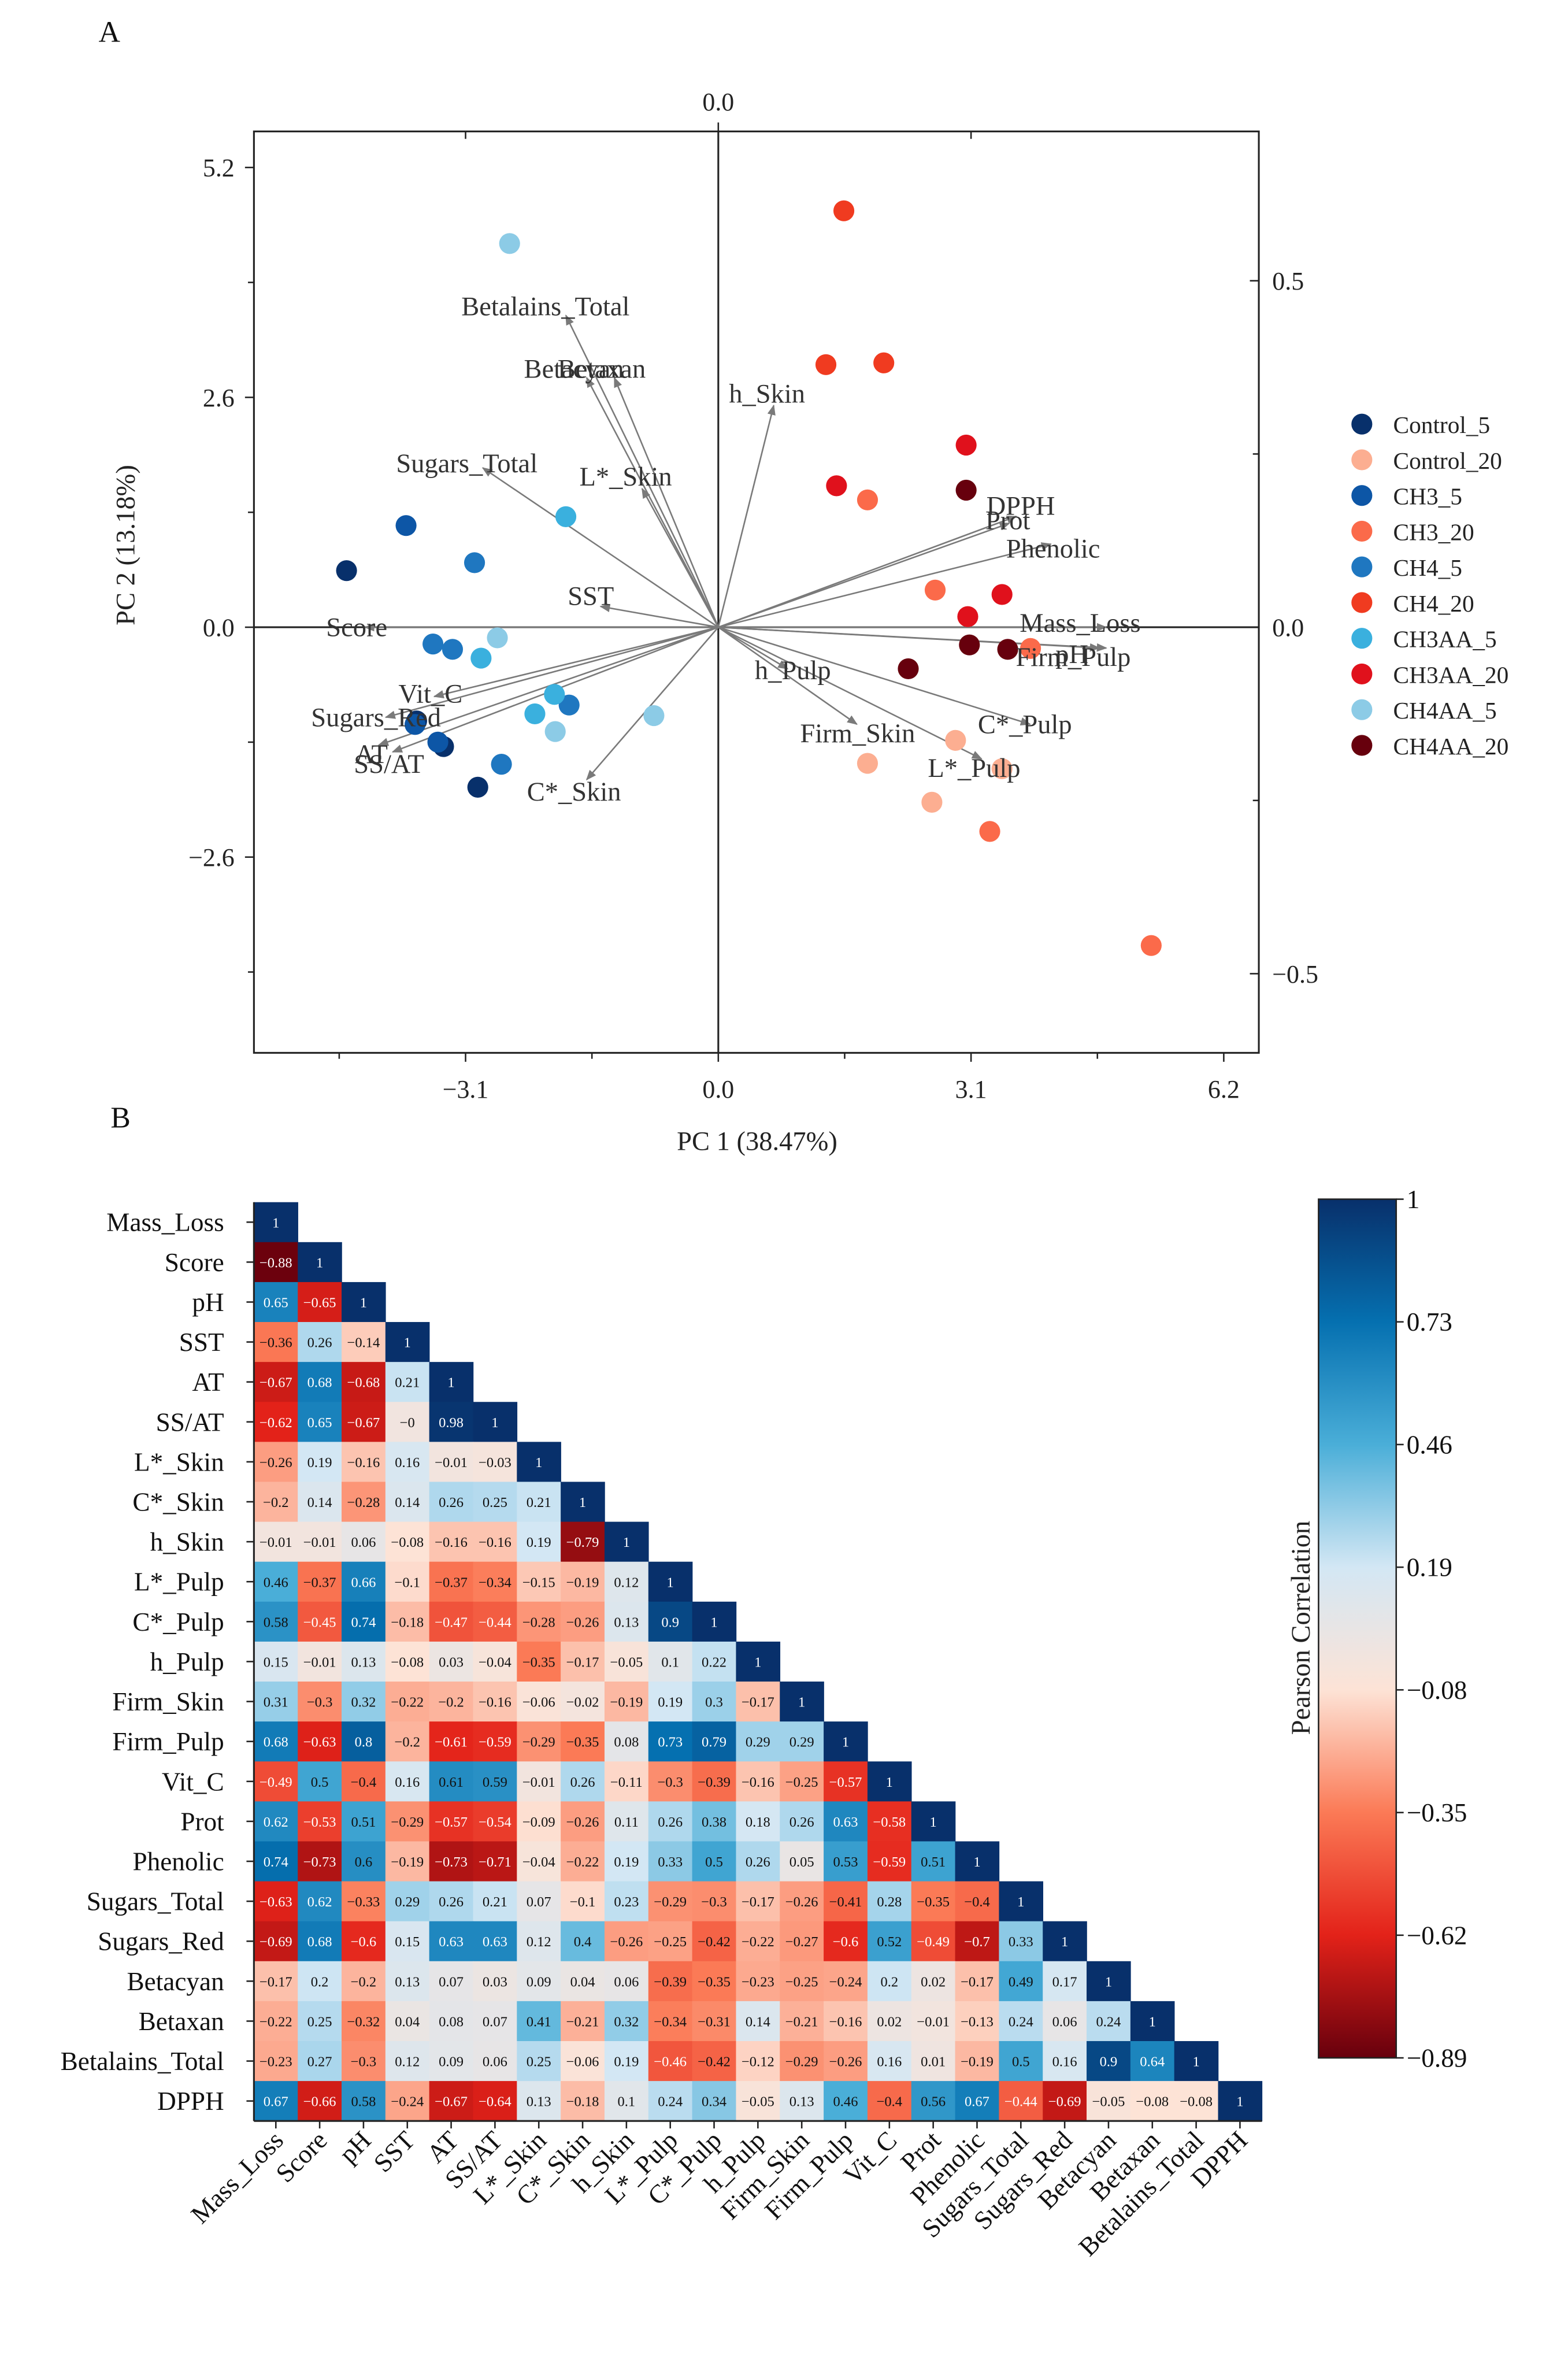  Describe the element at coordinates (319, 1862) in the screenshot. I see `cell-value: −0.73` at that location.